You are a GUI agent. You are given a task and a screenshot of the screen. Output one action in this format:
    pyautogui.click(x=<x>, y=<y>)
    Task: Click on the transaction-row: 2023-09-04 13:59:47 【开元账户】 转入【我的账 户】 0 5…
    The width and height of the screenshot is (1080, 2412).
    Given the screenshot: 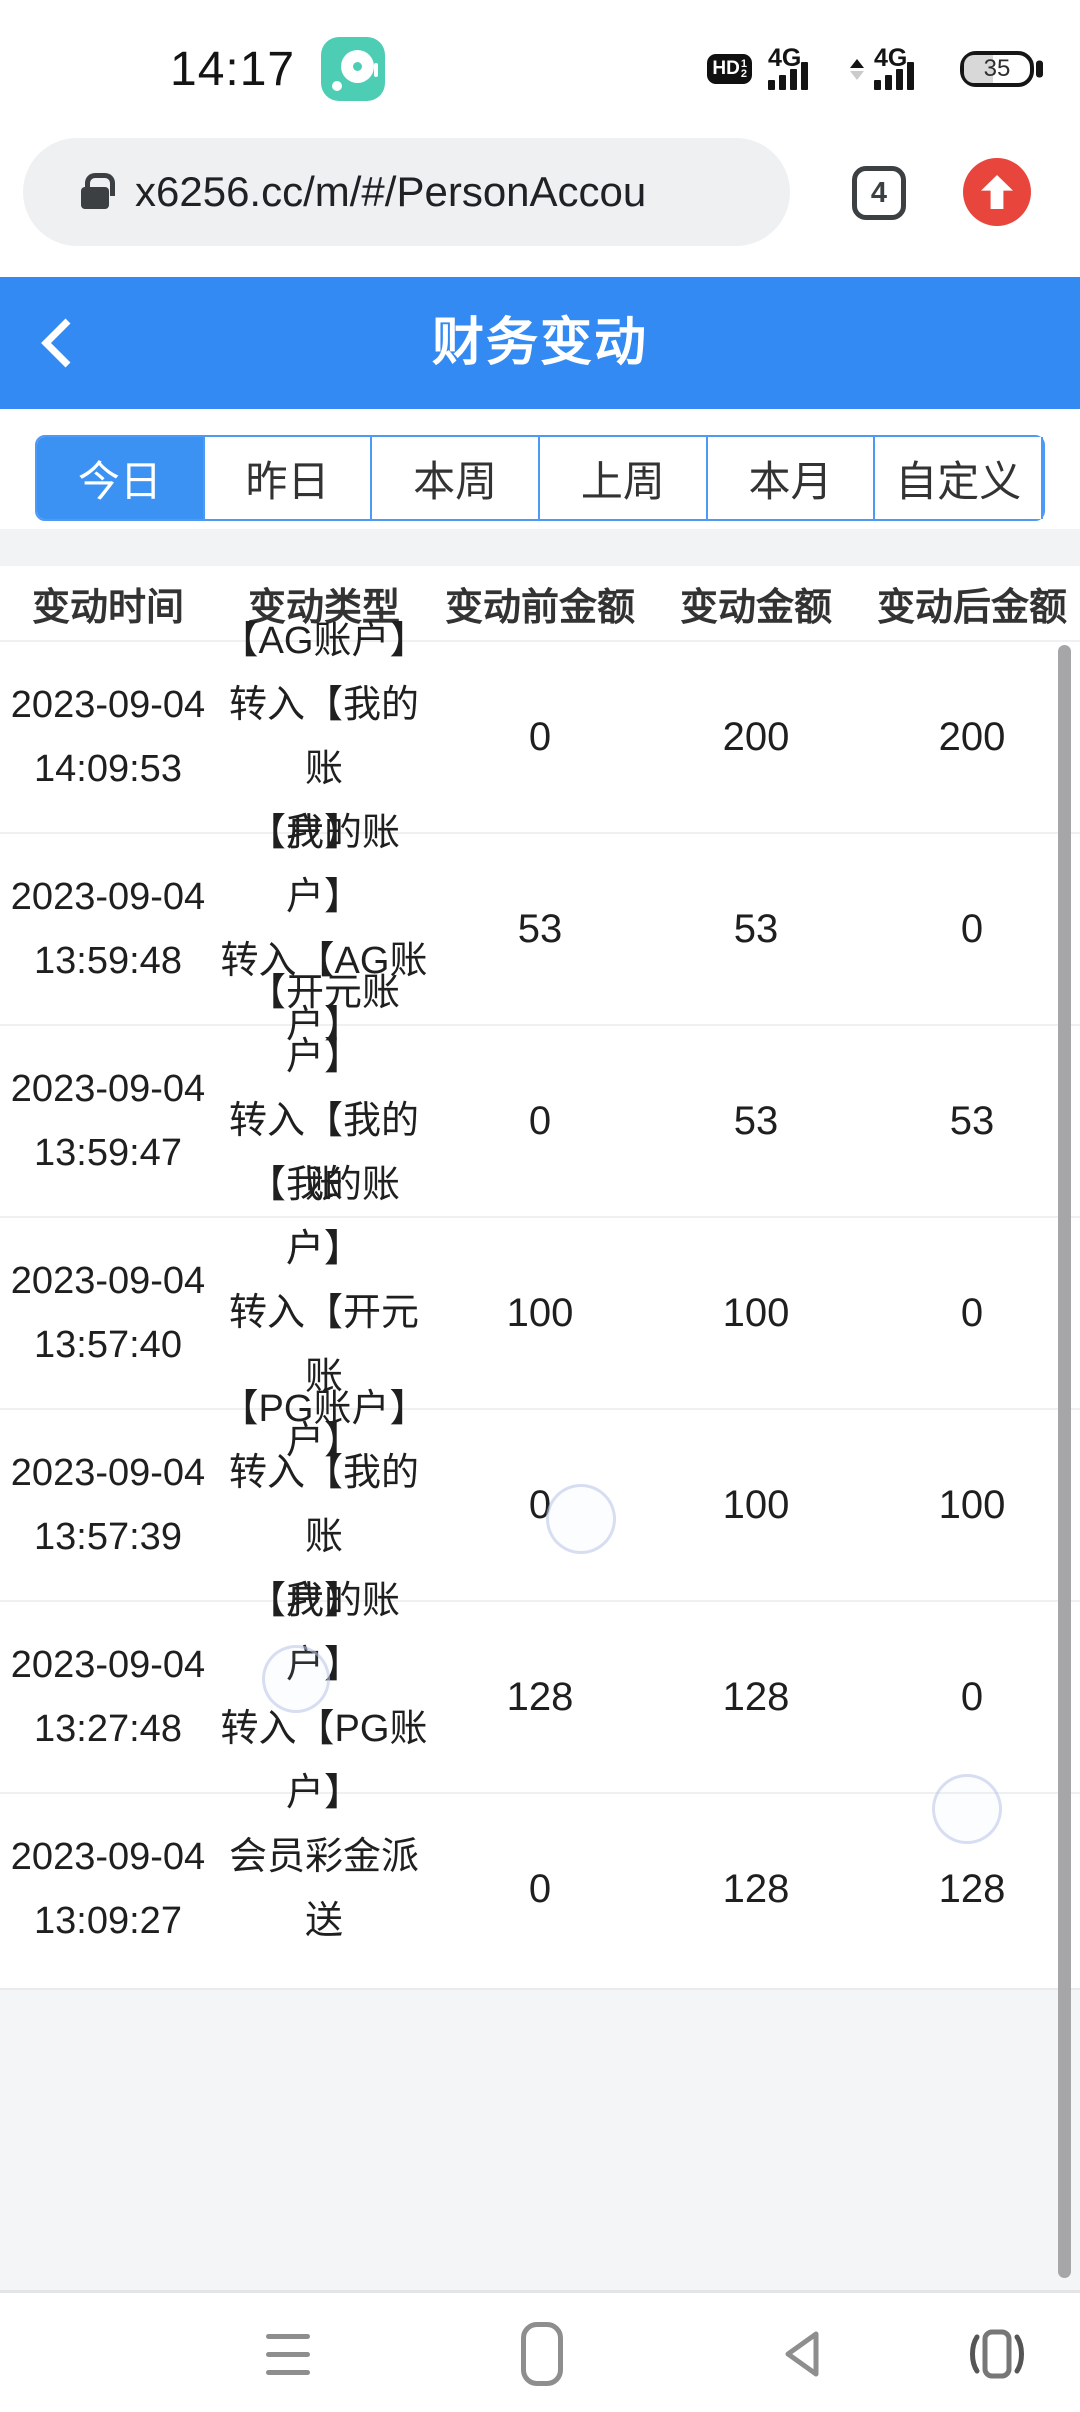 What is the action you would take?
    pyautogui.click(x=540, y=1121)
    